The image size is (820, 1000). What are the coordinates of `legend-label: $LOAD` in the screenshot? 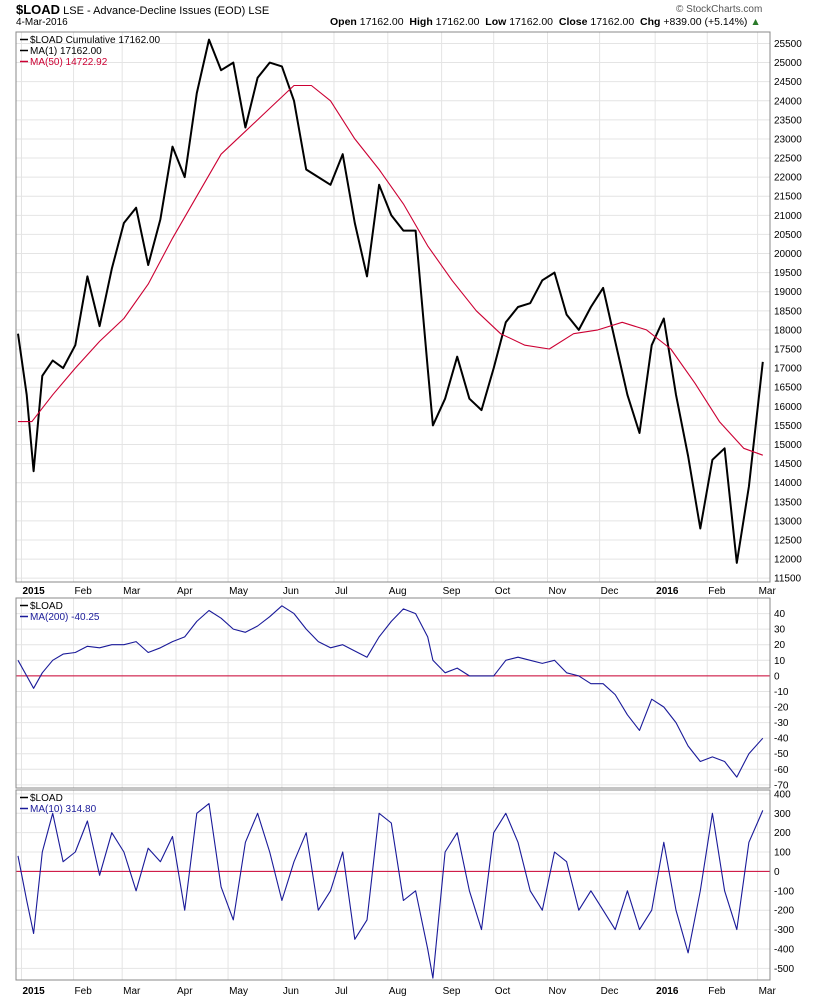 It's located at (46, 798).